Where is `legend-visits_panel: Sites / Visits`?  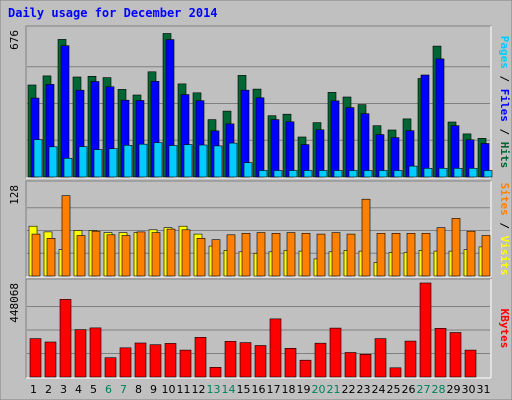 legend-visits_panel: Sites / Visits is located at coordinates (504, 229).